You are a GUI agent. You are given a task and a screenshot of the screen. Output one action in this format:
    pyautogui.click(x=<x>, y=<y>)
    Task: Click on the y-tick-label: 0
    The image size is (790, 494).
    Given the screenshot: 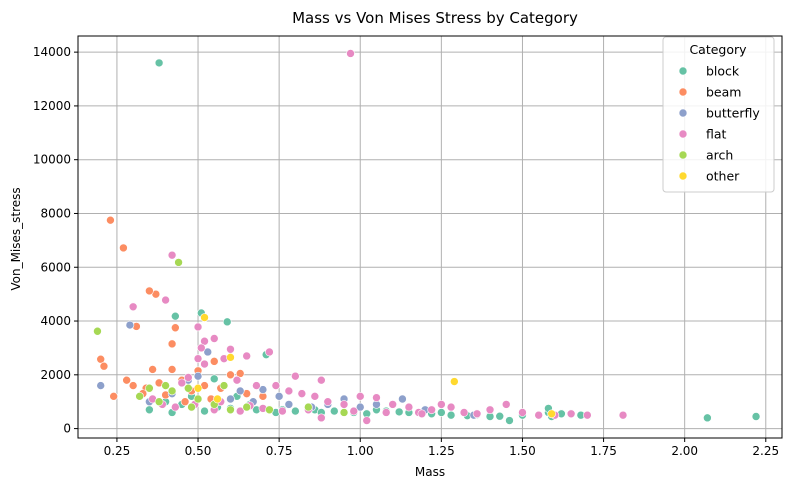 What is the action you would take?
    pyautogui.click(x=67, y=429)
    